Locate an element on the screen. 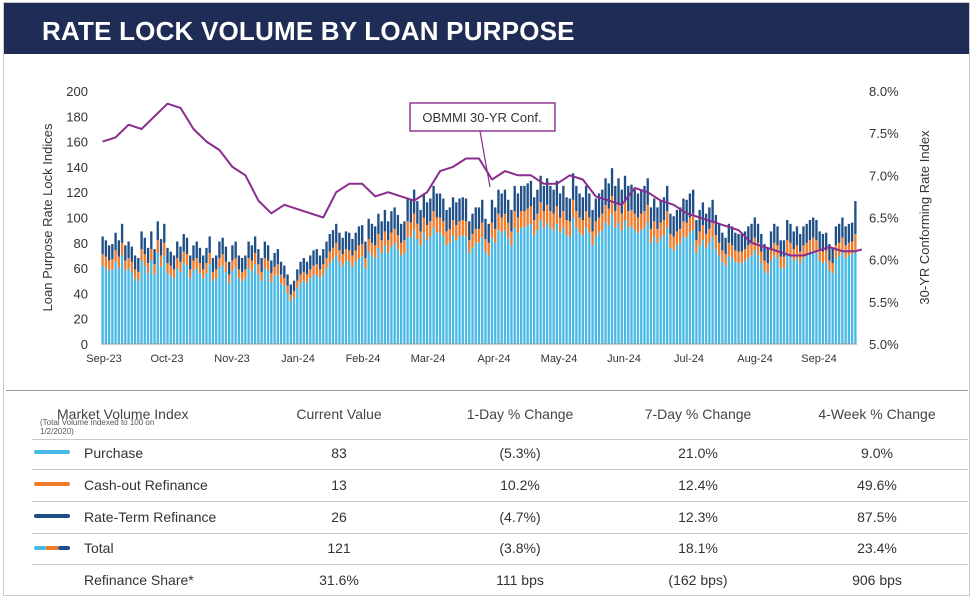 Image resolution: width=975 pixels, height=599 pixels. y2-tick-label: 6.0% is located at coordinates (884, 260).